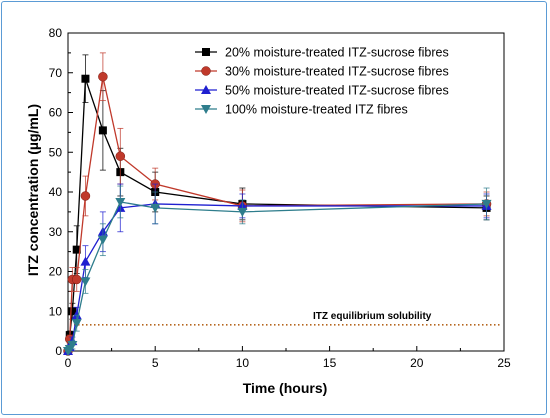  I want to click on x-tick-label: 25, so click(504, 363).